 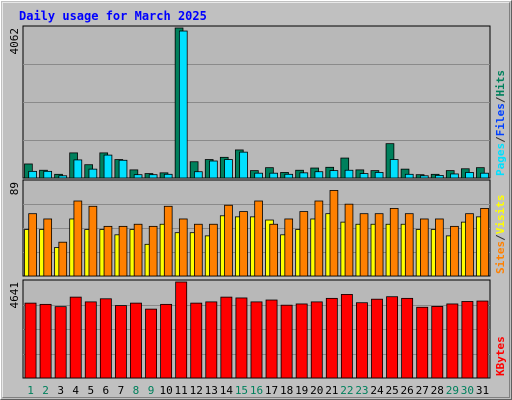 What do you see at coordinates (14, 188) in the screenshot?
I see `y-max-label: 89` at bounding box center [14, 188].